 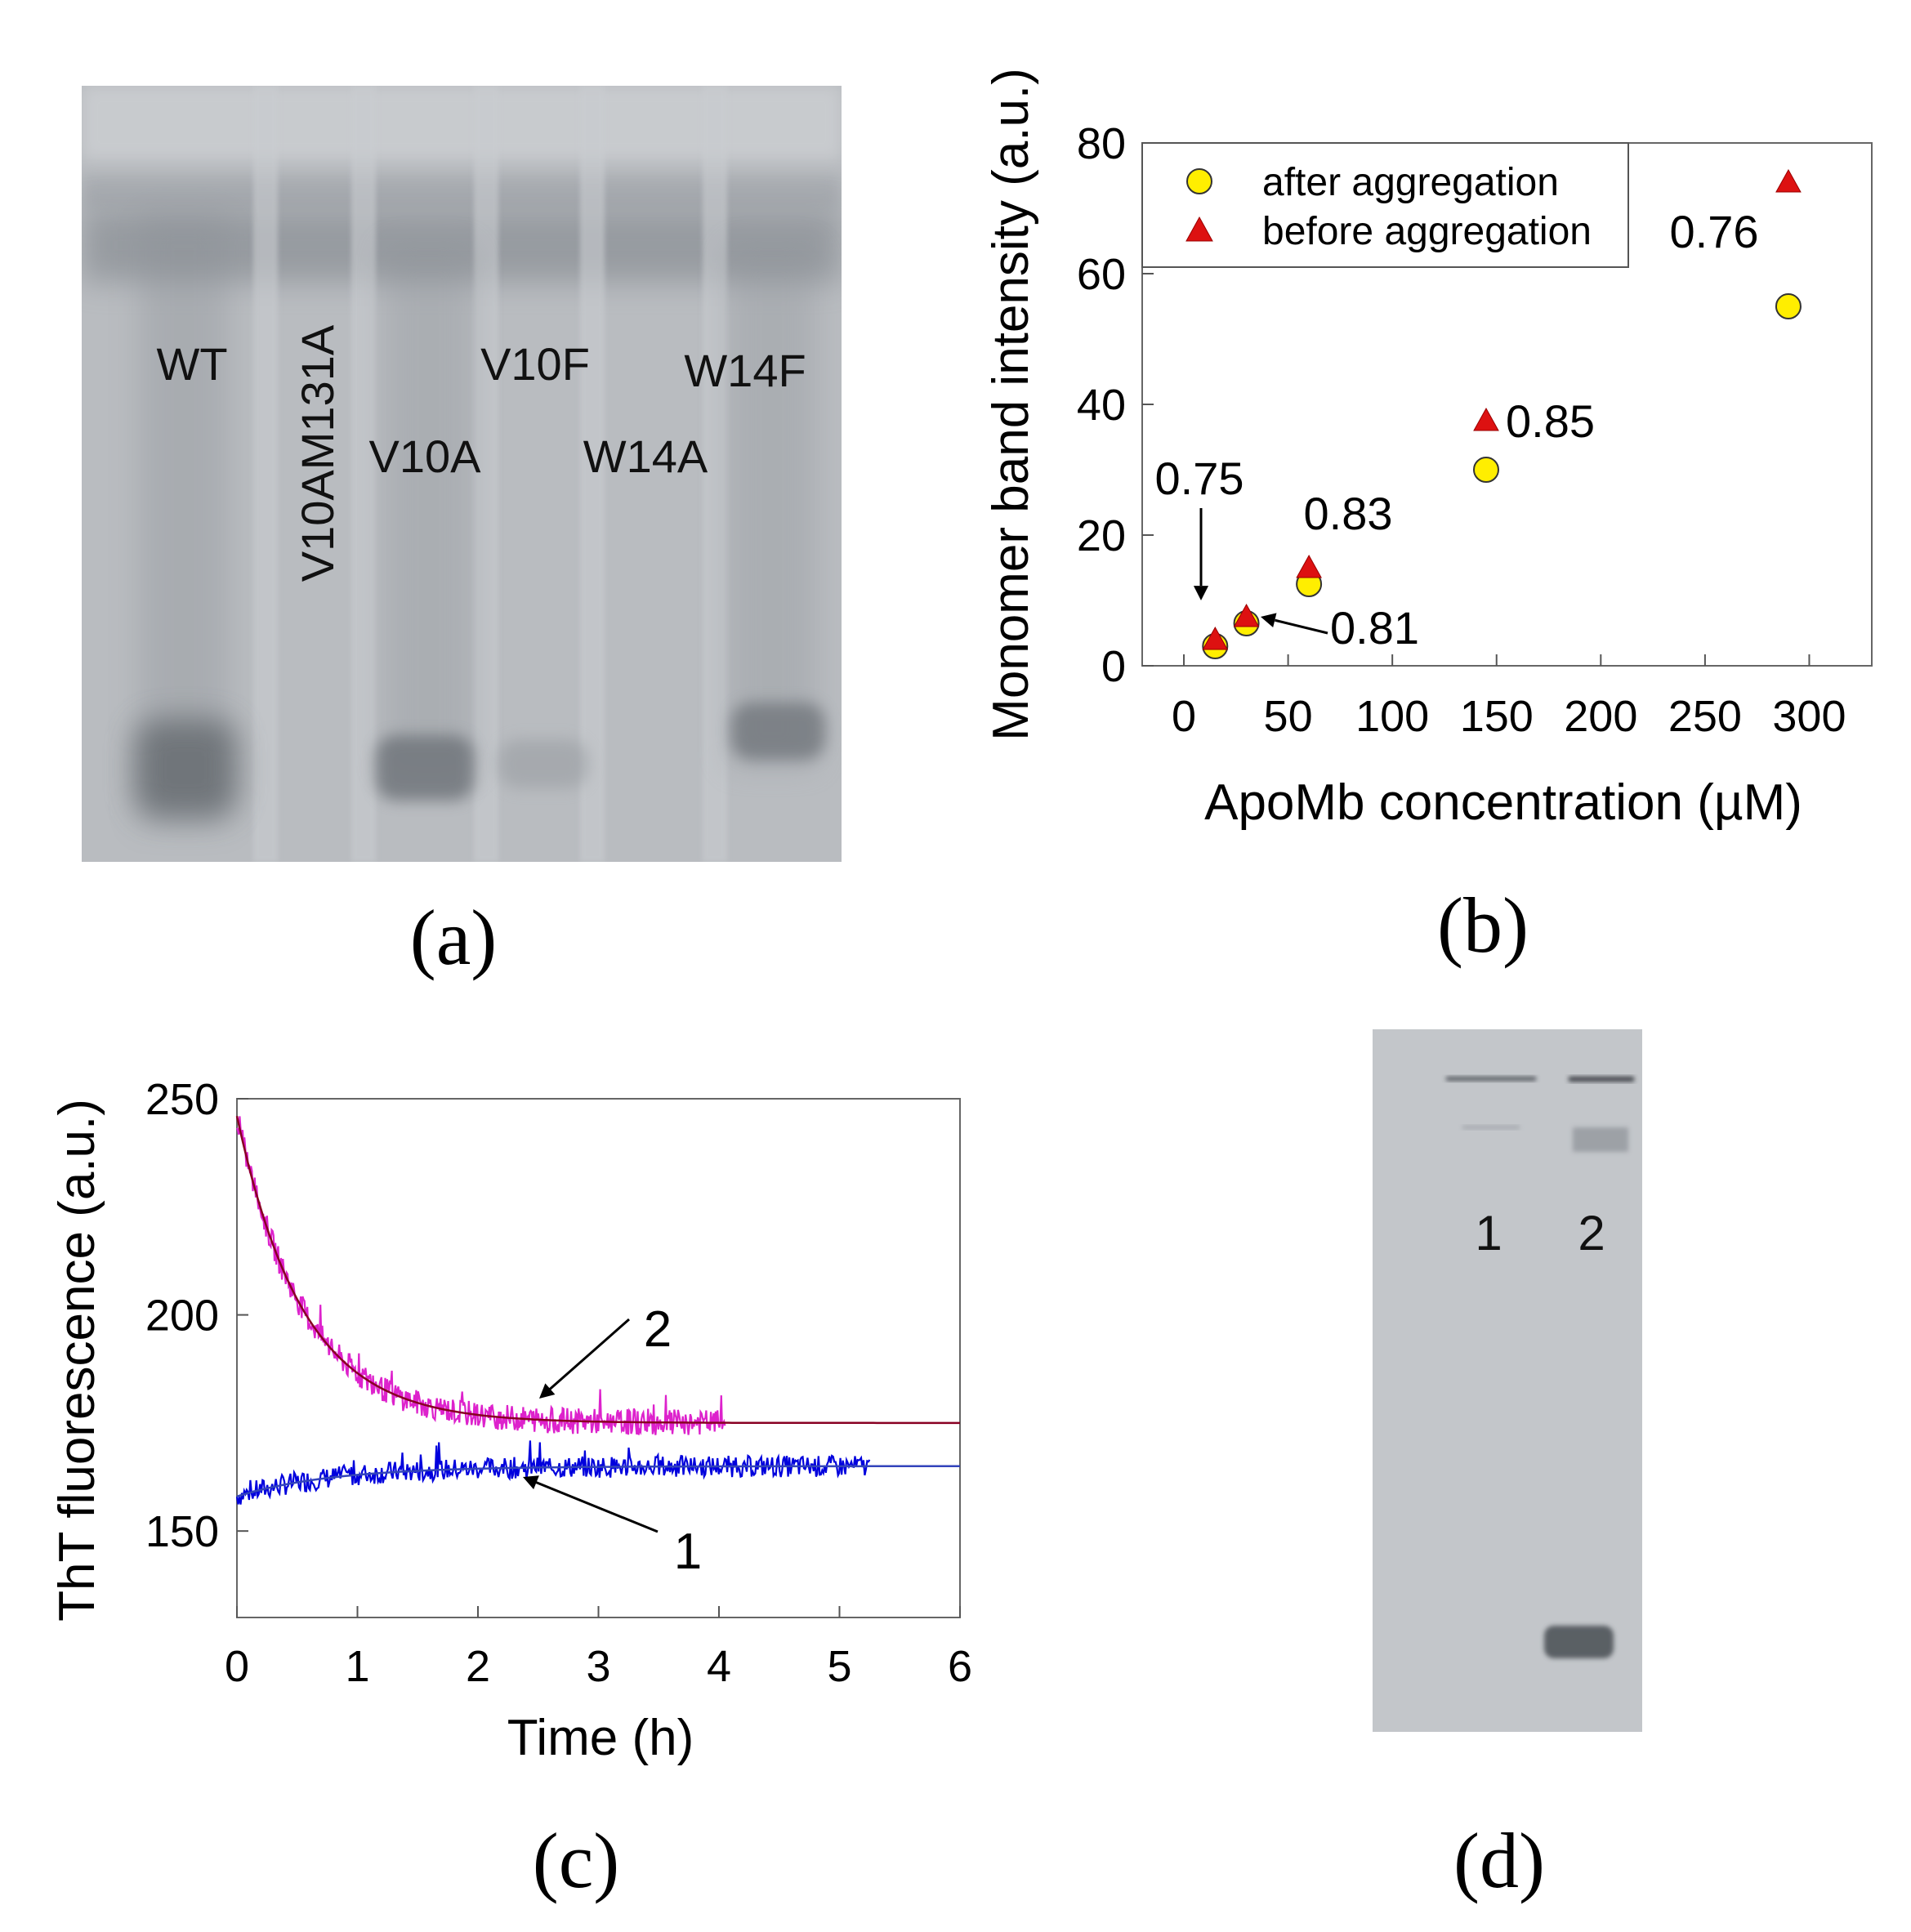 What do you see at coordinates (1809, 716) in the screenshot?
I see `x-tick-label: 300` at bounding box center [1809, 716].